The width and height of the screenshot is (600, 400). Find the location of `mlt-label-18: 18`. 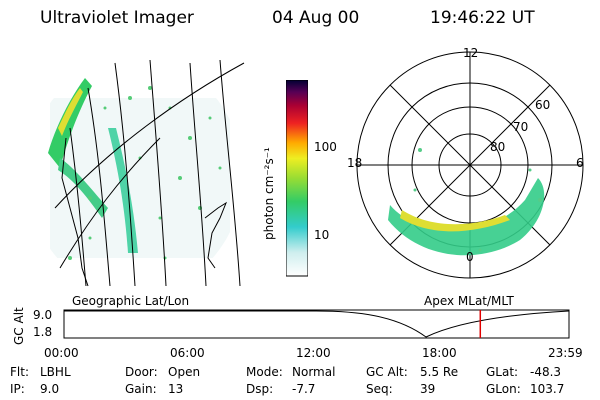

mlt-label-18: 18 is located at coordinates (355, 163).